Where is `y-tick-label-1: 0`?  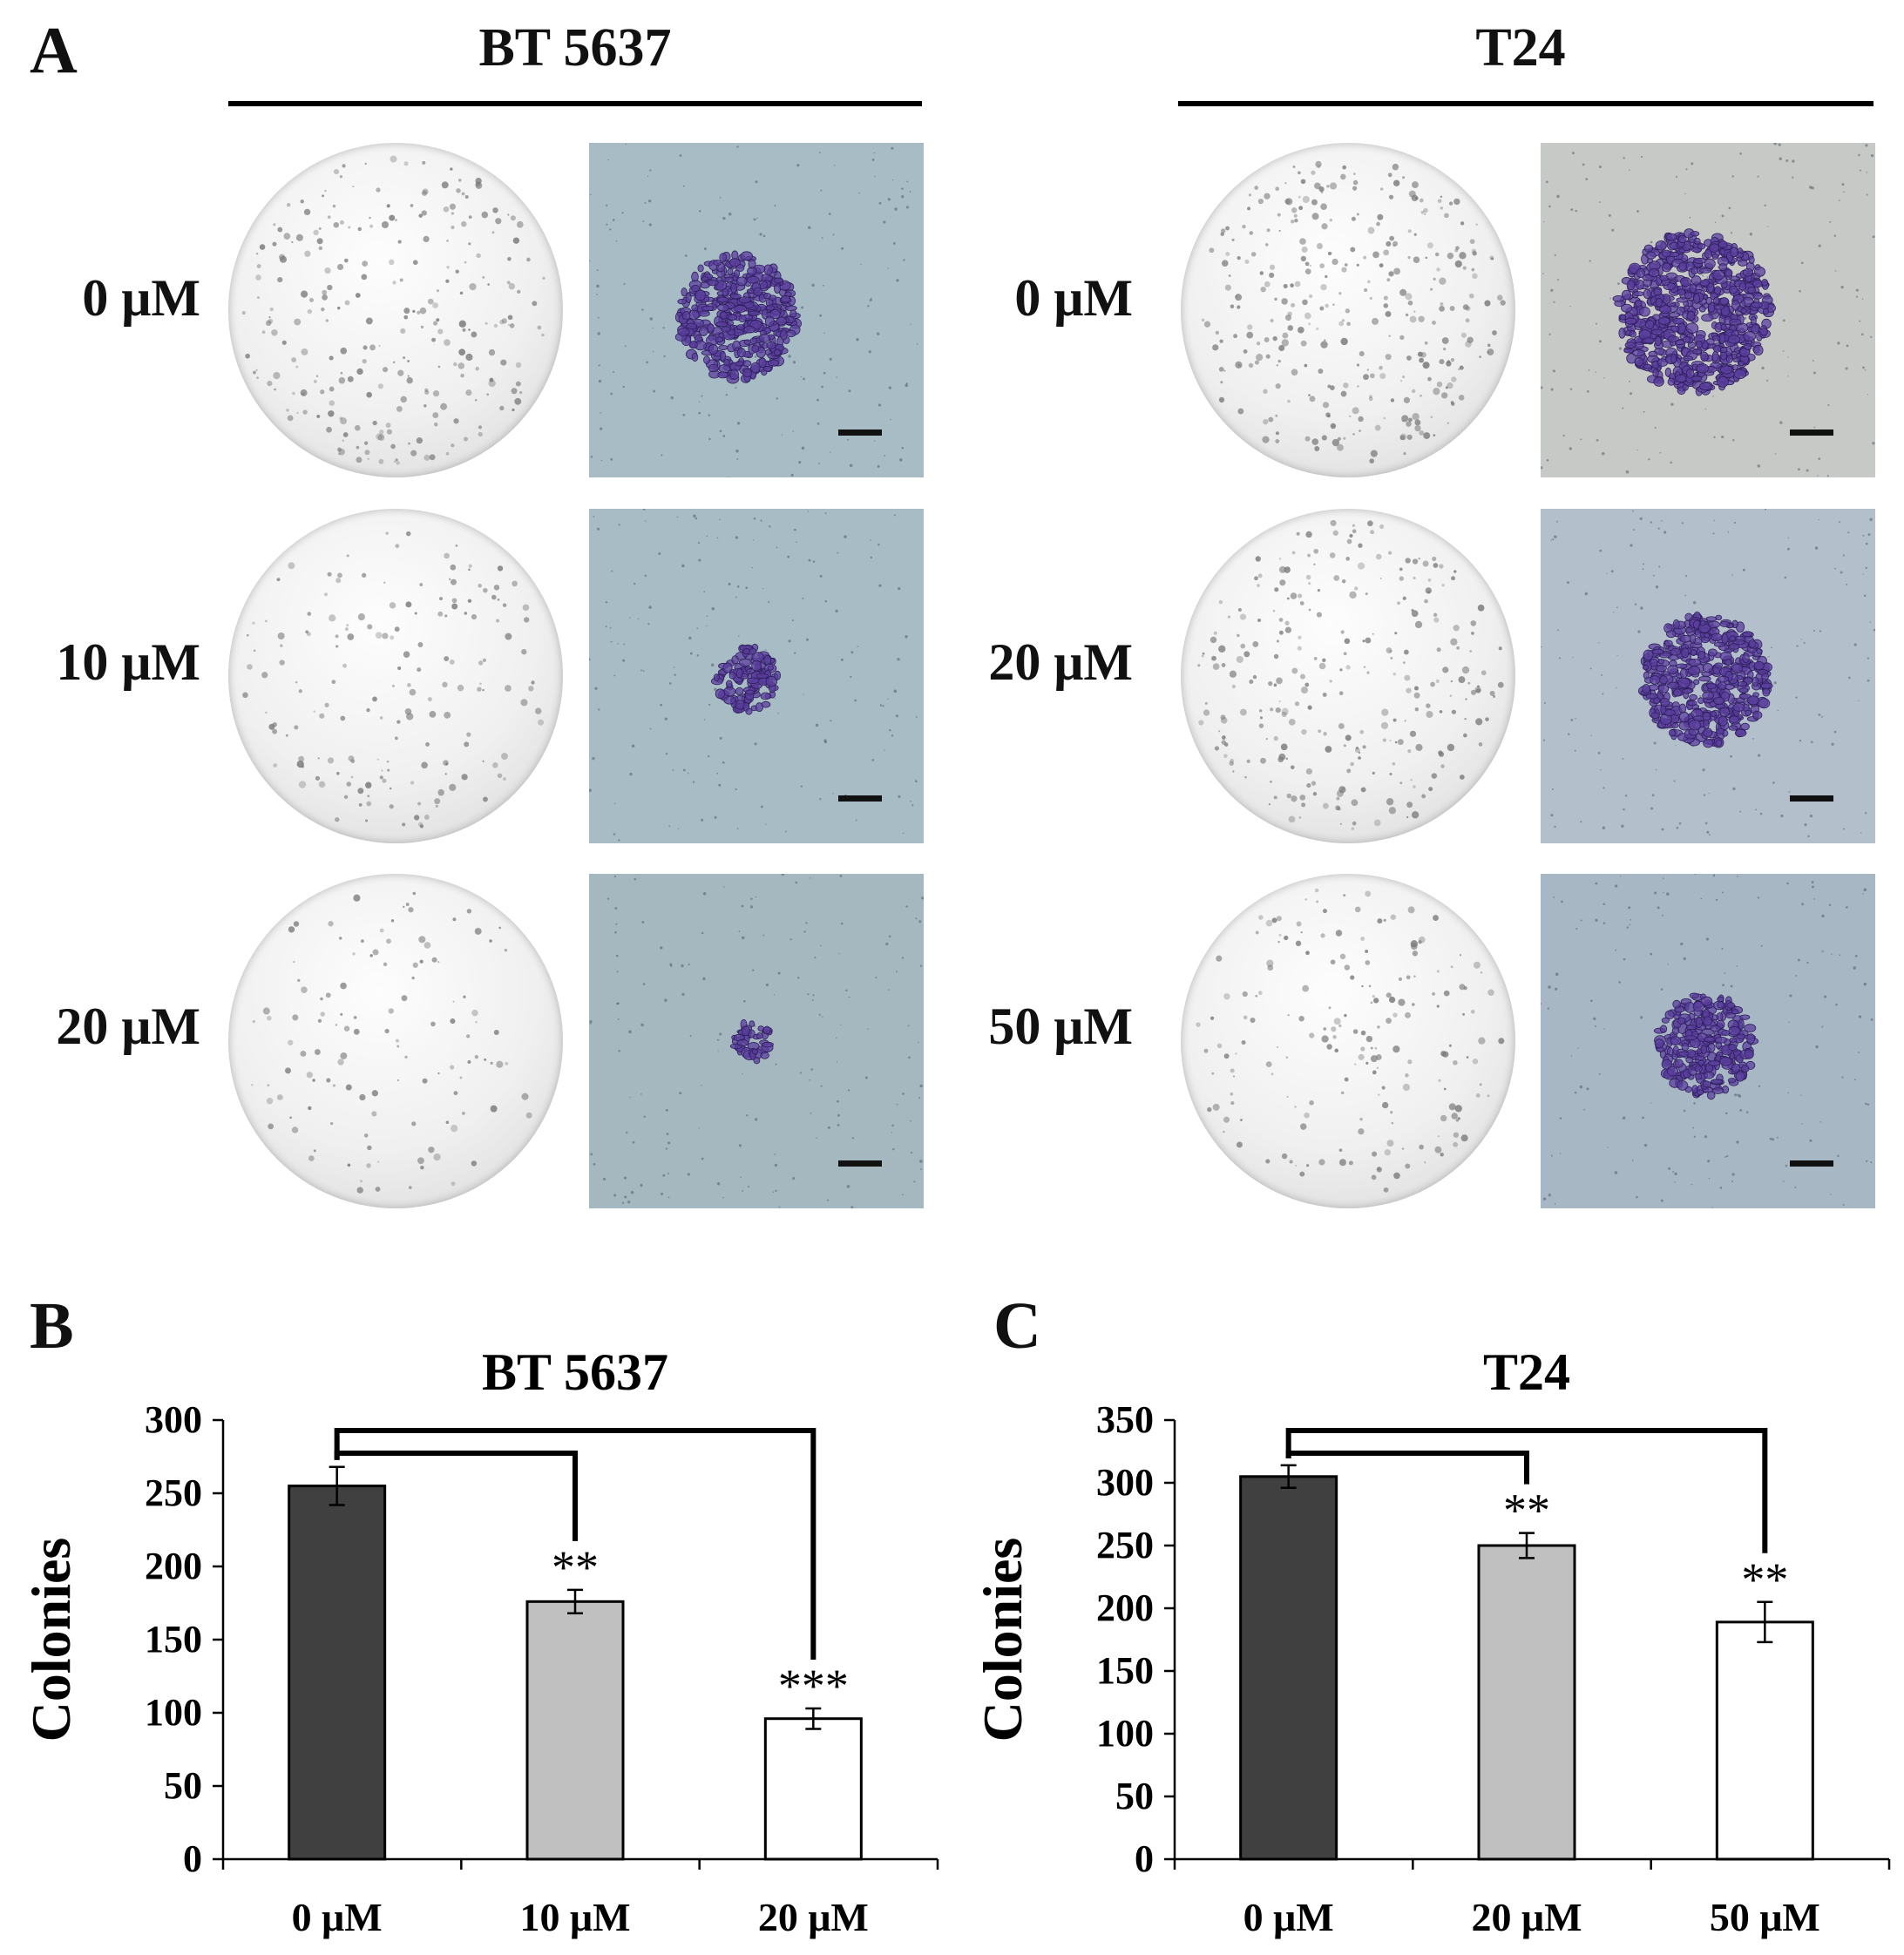 y-tick-label-1: 0 is located at coordinates (1144, 1858).